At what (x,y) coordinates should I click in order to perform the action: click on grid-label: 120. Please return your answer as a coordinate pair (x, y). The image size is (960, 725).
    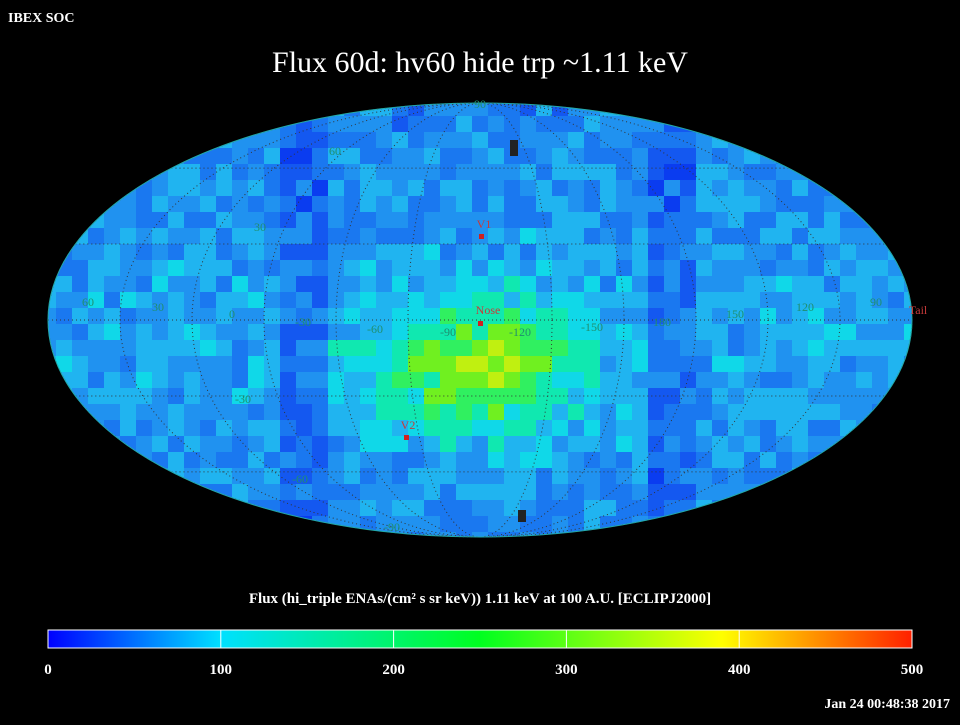
    Looking at the image, I should click on (805, 307).